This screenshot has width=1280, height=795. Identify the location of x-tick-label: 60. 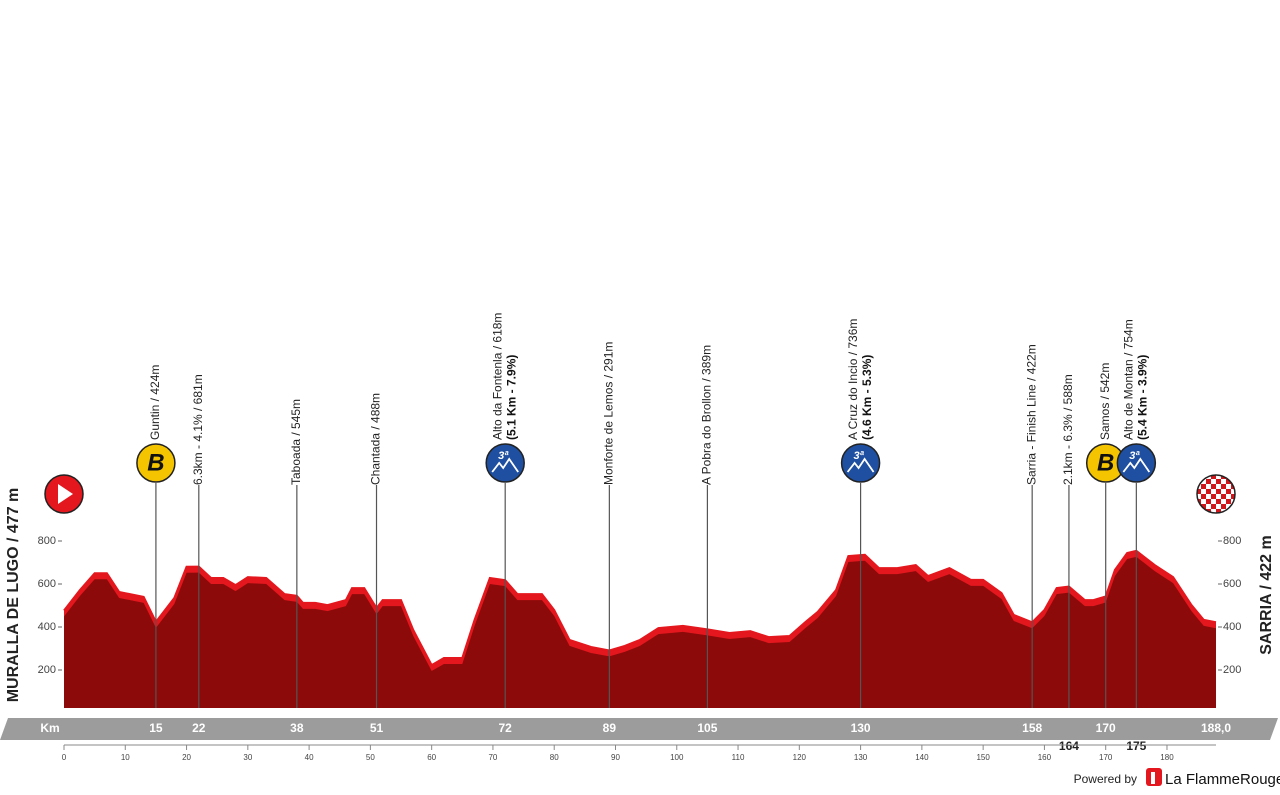
(431, 757).